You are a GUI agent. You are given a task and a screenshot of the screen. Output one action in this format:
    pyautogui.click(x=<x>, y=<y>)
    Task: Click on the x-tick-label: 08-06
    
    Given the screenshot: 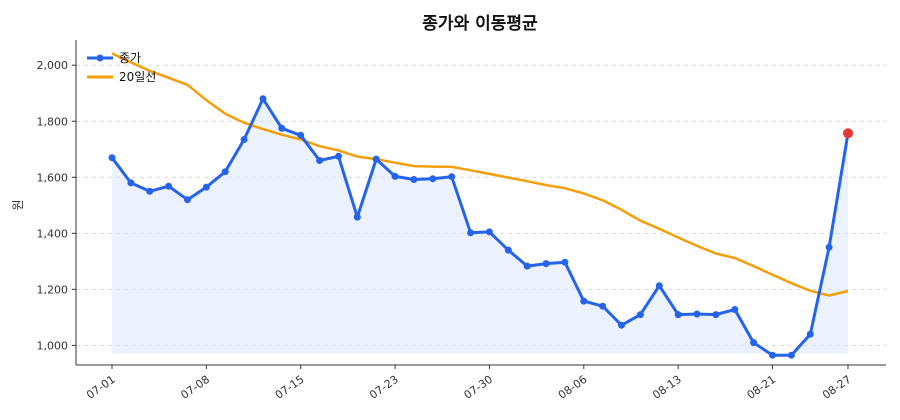 What is the action you would take?
    pyautogui.click(x=573, y=387)
    